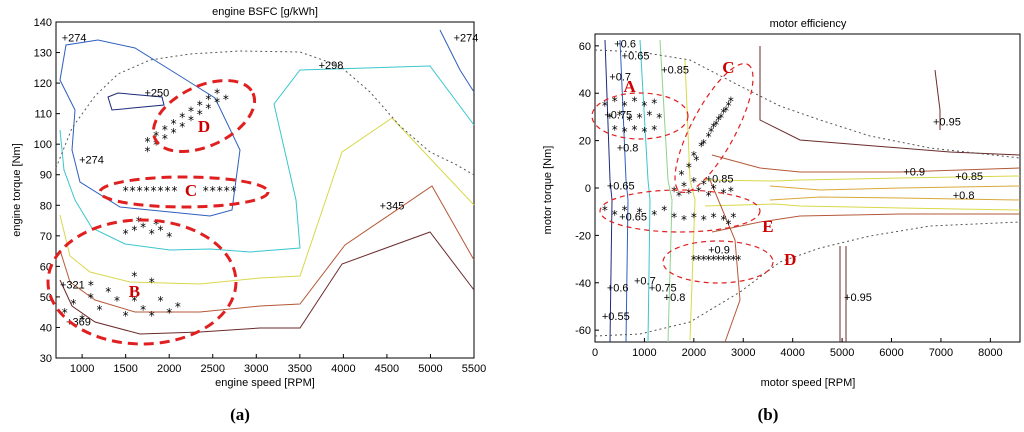 The width and height of the screenshot is (1024, 432). Describe the element at coordinates (99, 310) in the screenshot. I see `bsfc-operating-point-44: *` at that location.